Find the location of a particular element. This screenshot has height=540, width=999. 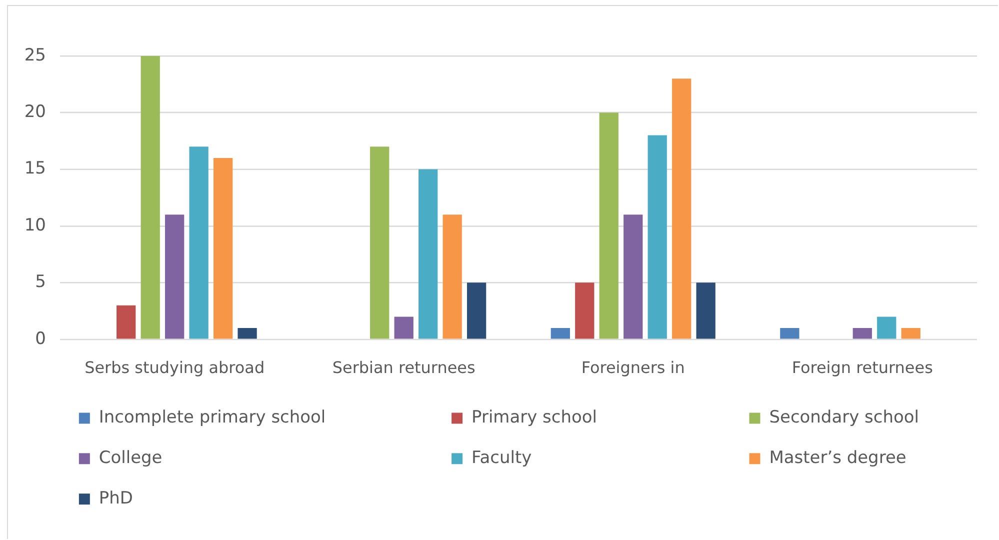

legend-label: College is located at coordinates (130, 458).